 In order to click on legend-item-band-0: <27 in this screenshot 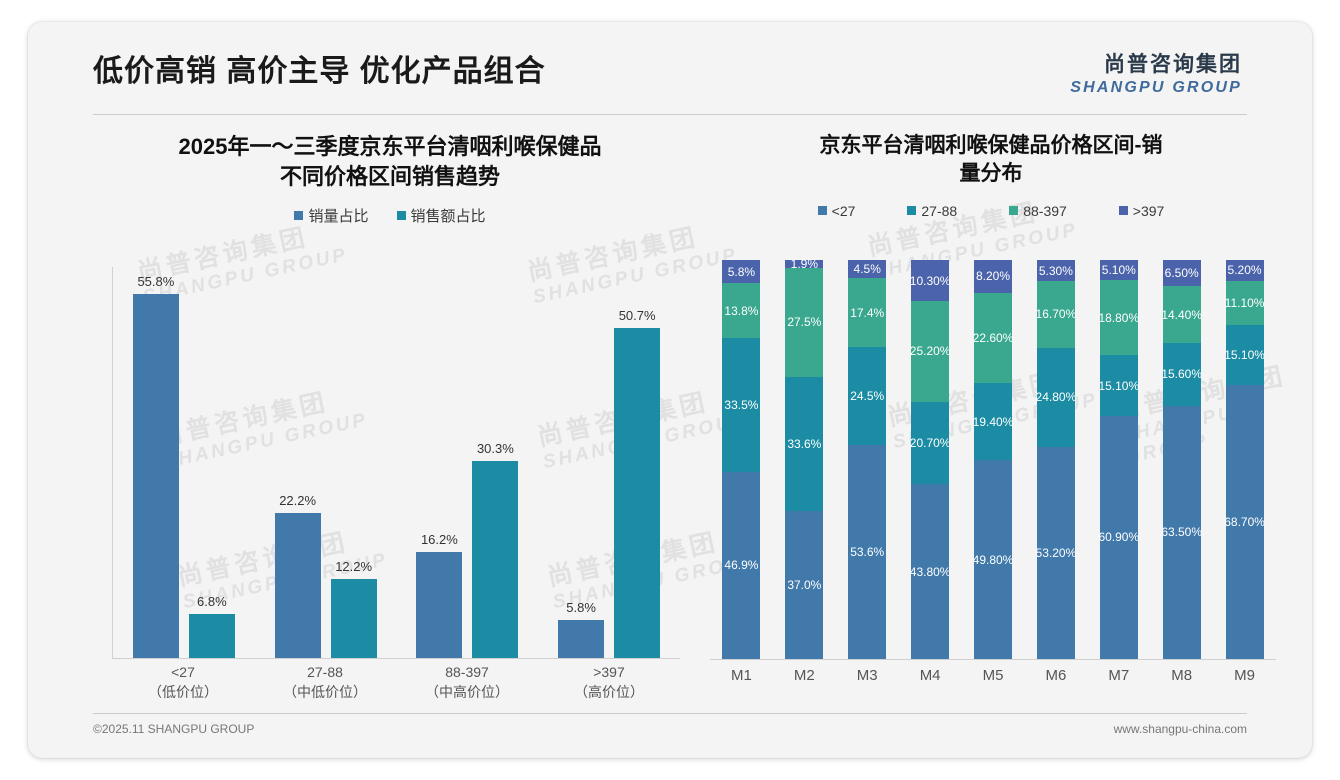, I will do `click(836, 211)`.